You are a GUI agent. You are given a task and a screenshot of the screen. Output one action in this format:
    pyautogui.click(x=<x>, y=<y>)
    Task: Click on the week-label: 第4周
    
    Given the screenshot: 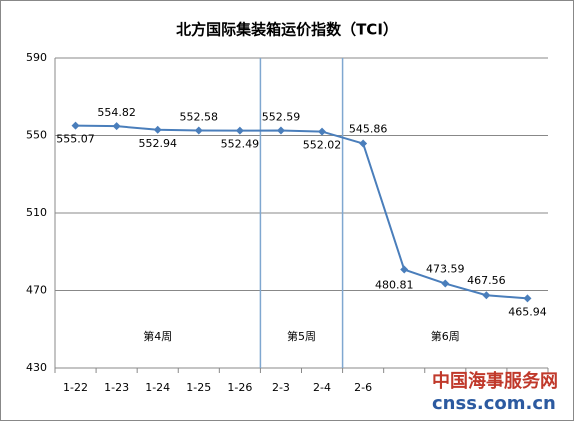 What is the action you would take?
    pyautogui.click(x=157, y=336)
    